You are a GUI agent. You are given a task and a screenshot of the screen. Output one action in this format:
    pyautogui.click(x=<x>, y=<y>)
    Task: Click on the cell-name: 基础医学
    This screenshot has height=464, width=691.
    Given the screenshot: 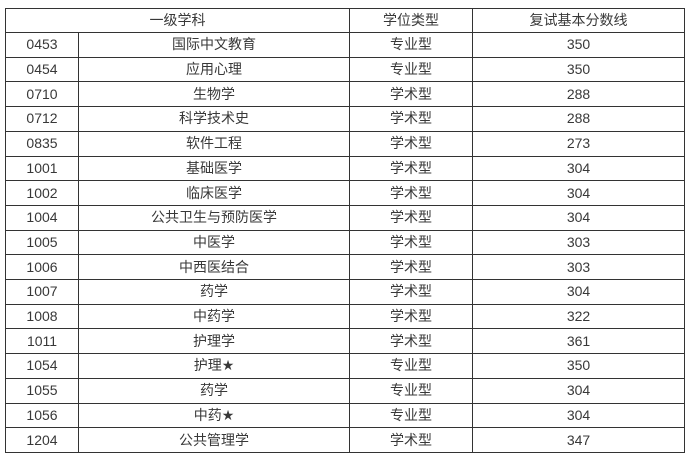 What is the action you would take?
    pyautogui.click(x=214, y=168)
    